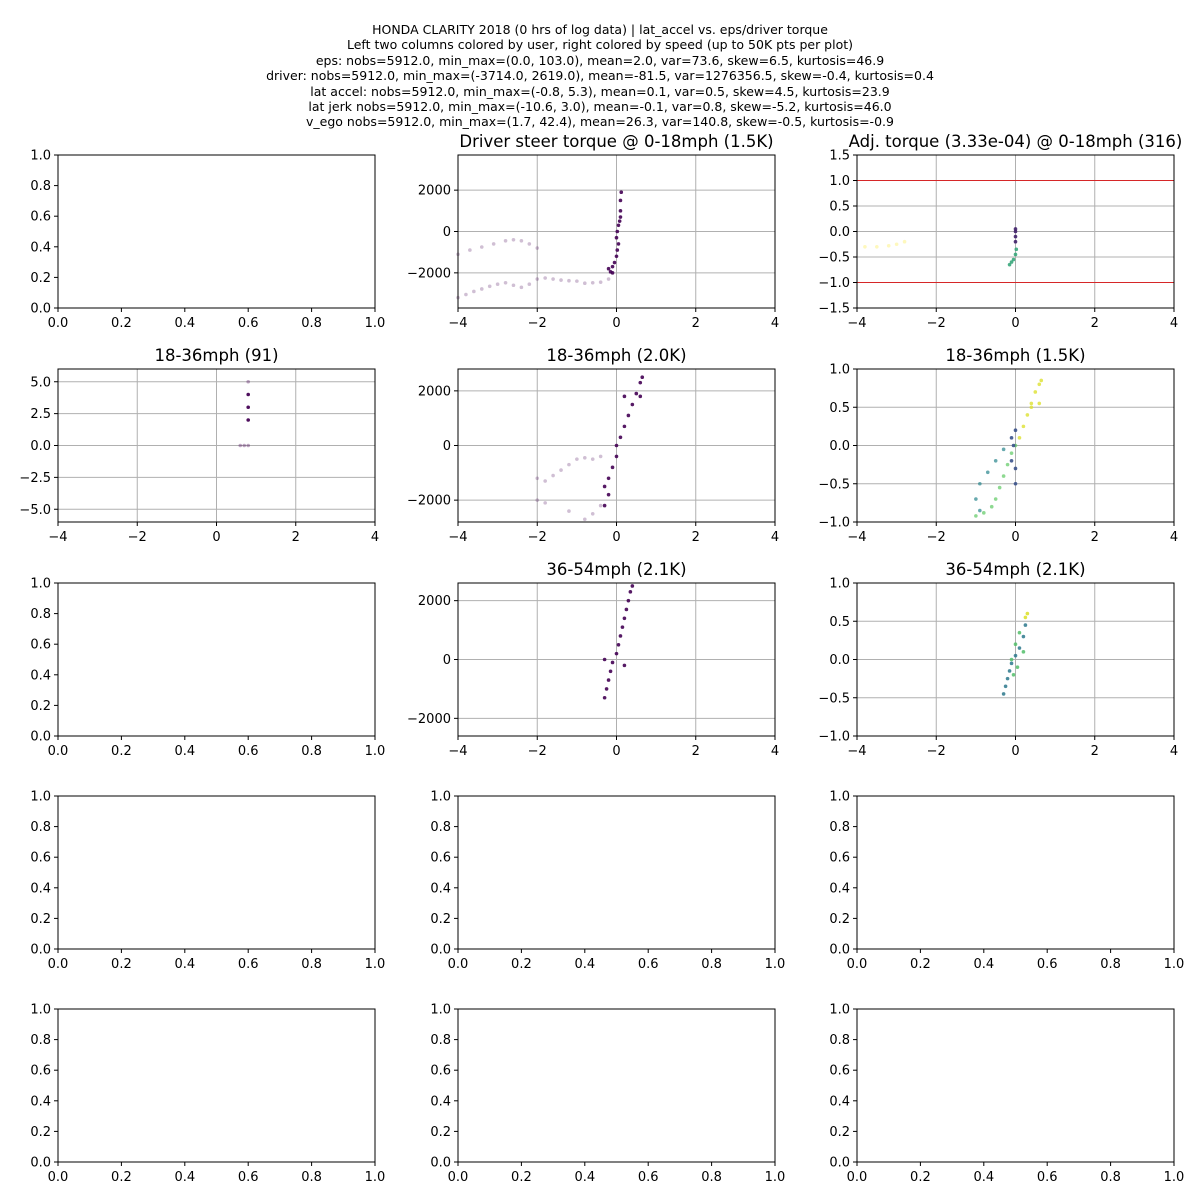 Image resolution: width=1200 pixels, height=1200 pixels. What do you see at coordinates (457, 323) in the screenshot?
I see `x-tick-label: −4` at bounding box center [457, 323].